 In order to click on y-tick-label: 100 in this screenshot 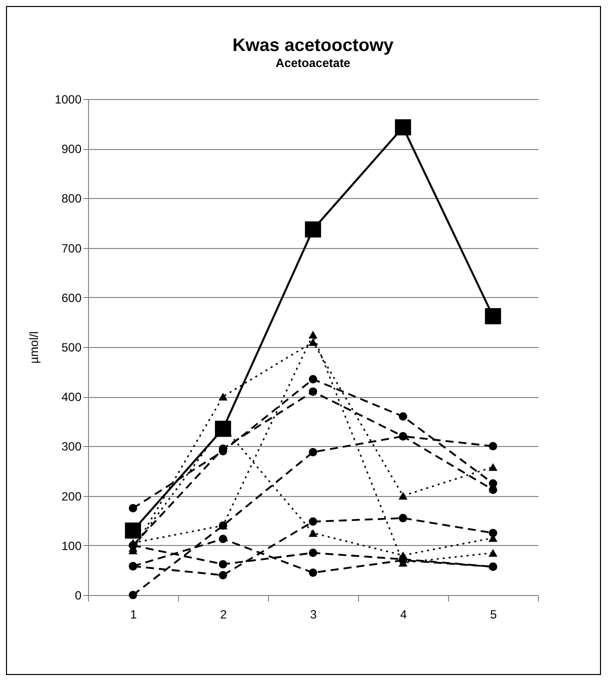, I will do `click(71, 545)`.